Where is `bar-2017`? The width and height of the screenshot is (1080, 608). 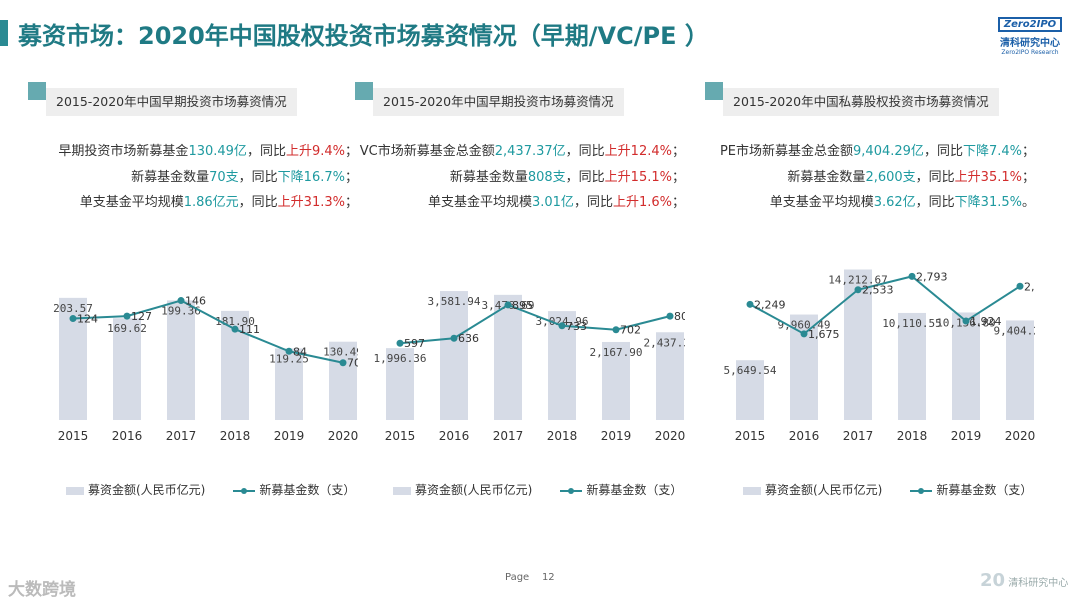 bar-2017 is located at coordinates (858, 344).